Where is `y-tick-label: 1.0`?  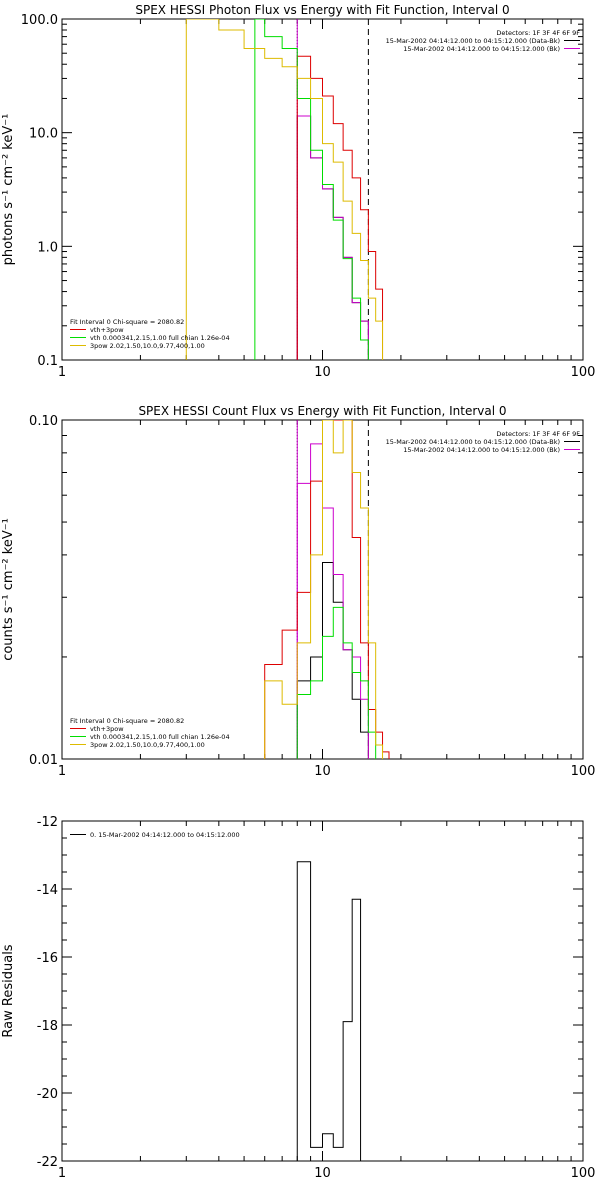 y-tick-label: 1.0 is located at coordinates (47, 247).